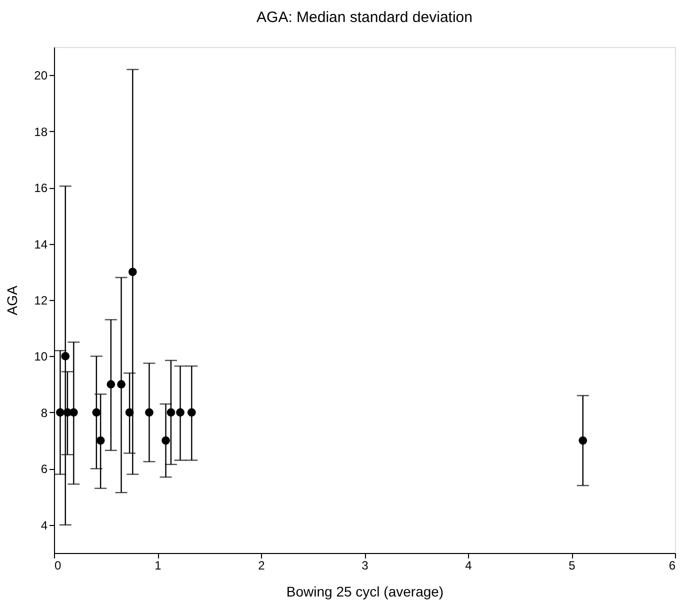  Describe the element at coordinates (365, 565) in the screenshot. I see `x-tick-label: 3` at that location.